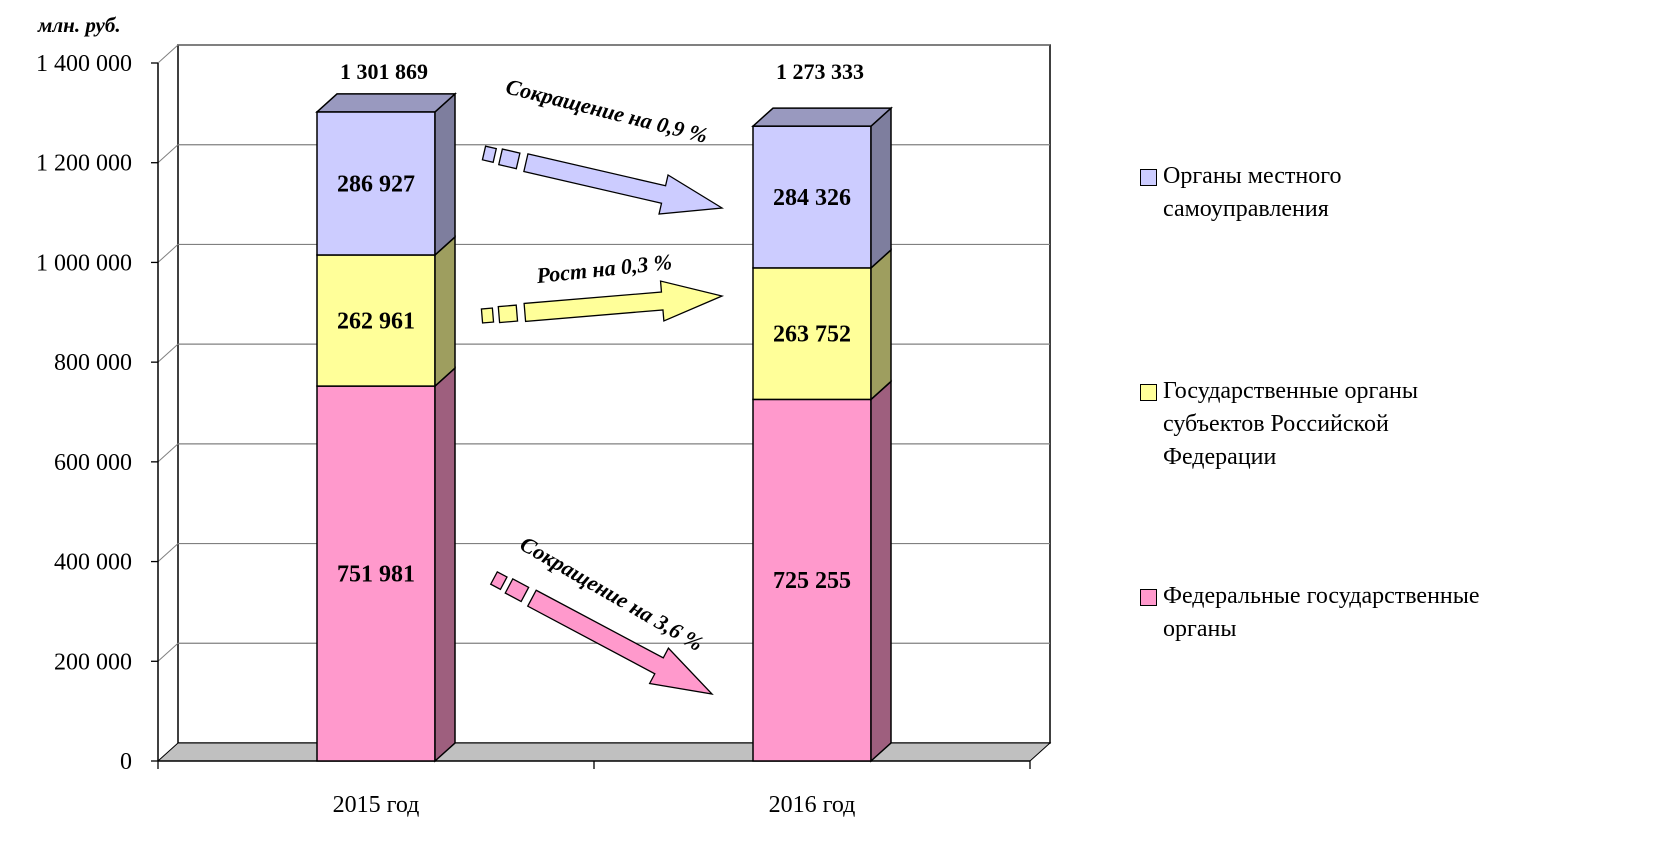  What do you see at coordinates (84, 164) in the screenshot?
I see `y-tick-label: 1 200 000` at bounding box center [84, 164].